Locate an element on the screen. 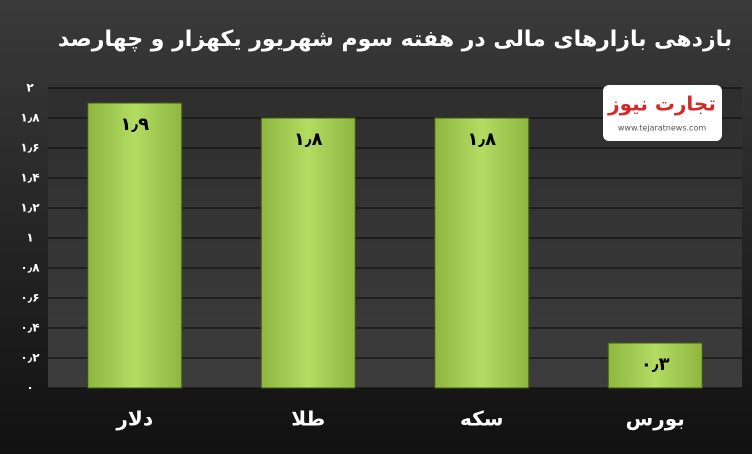 Image resolution: width=752 pixels, height=454 pixels. logo-box is located at coordinates (662, 113).